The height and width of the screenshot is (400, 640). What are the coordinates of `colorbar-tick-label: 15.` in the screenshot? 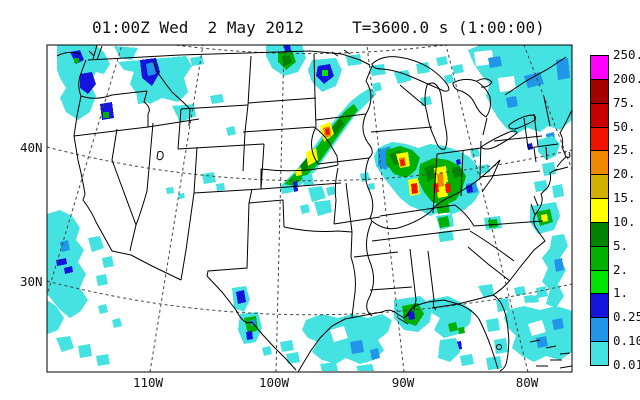 It's located at (624, 197).